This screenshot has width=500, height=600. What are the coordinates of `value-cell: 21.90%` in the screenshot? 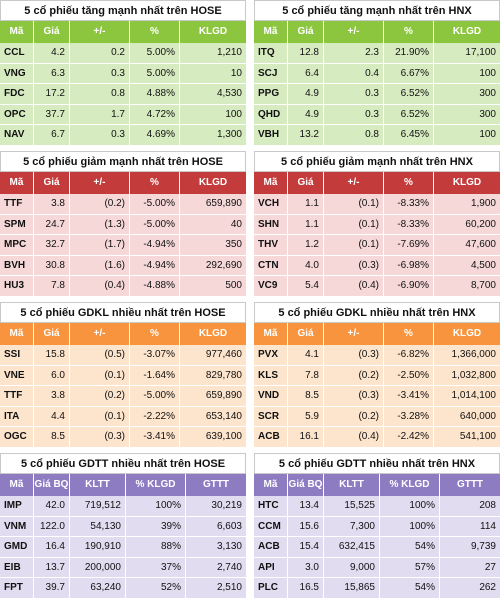 It's located at (409, 53).